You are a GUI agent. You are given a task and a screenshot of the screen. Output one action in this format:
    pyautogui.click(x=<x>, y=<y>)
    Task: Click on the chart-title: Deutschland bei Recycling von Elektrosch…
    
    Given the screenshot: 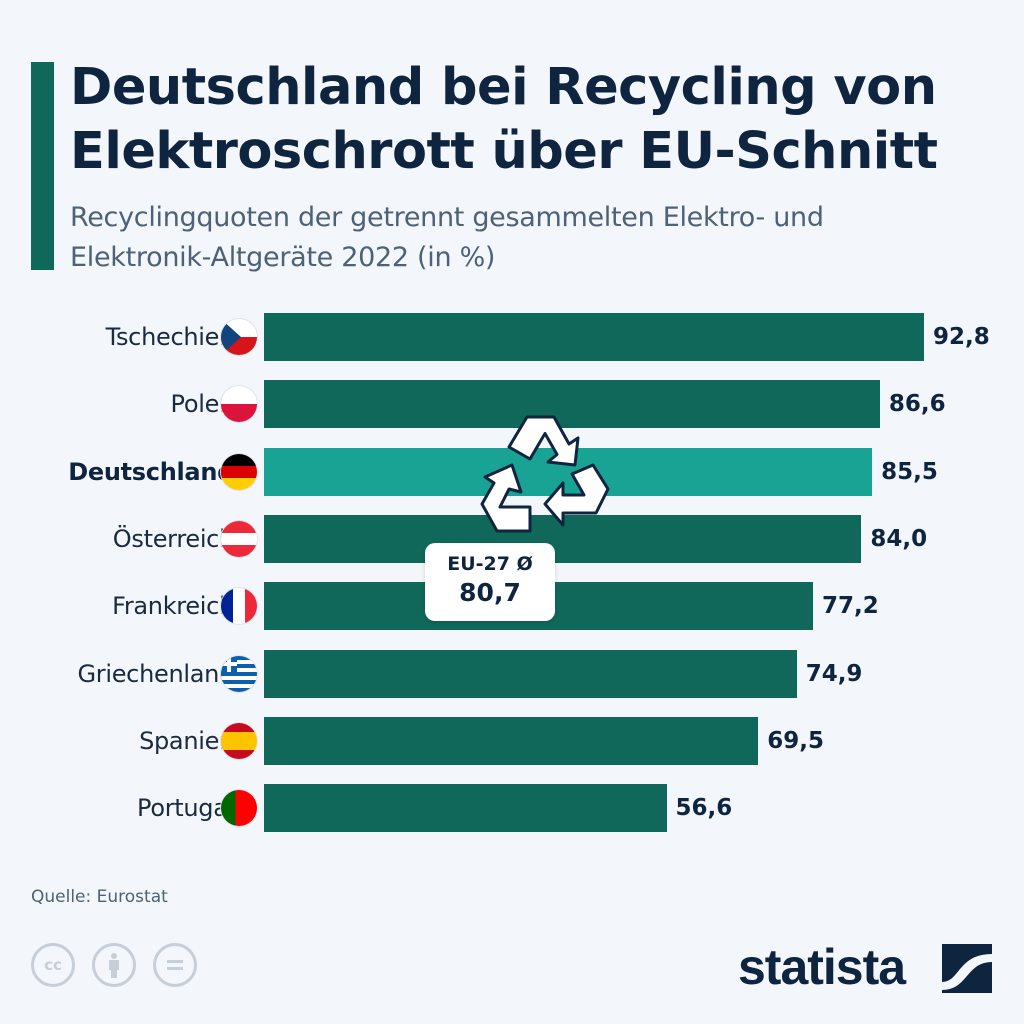 What is the action you would take?
    pyautogui.click(x=504, y=119)
    